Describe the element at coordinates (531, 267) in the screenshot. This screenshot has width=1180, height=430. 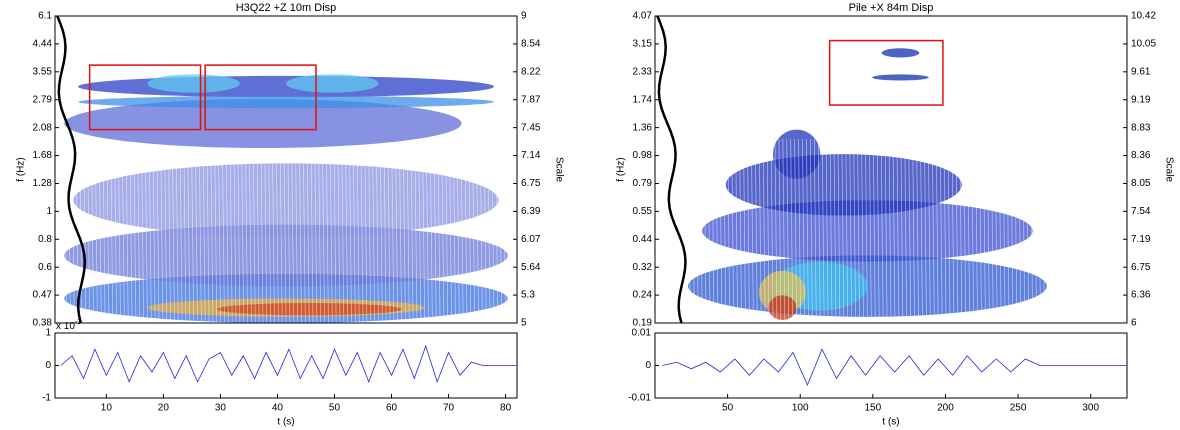
I see `y2-tick-label: 5.64` at that location.